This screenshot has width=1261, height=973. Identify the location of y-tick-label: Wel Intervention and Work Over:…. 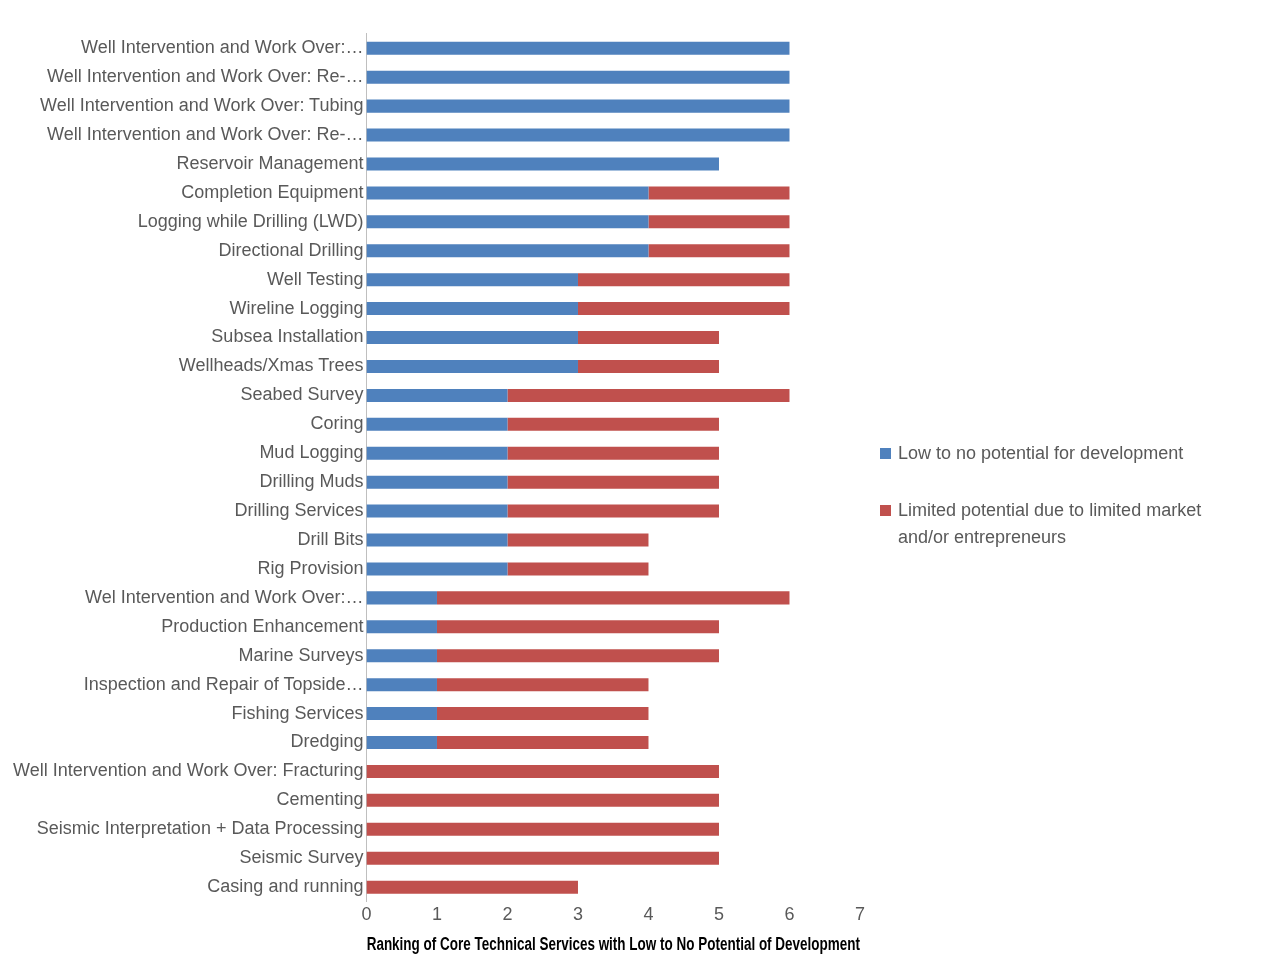
(224, 596).